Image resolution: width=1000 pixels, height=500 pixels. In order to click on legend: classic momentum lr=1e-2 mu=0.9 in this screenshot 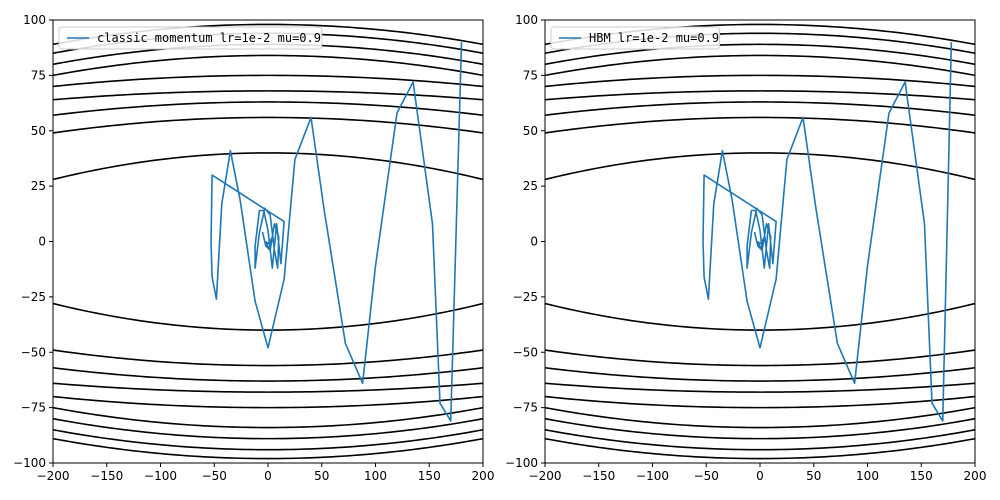, I will do `click(190, 38)`.